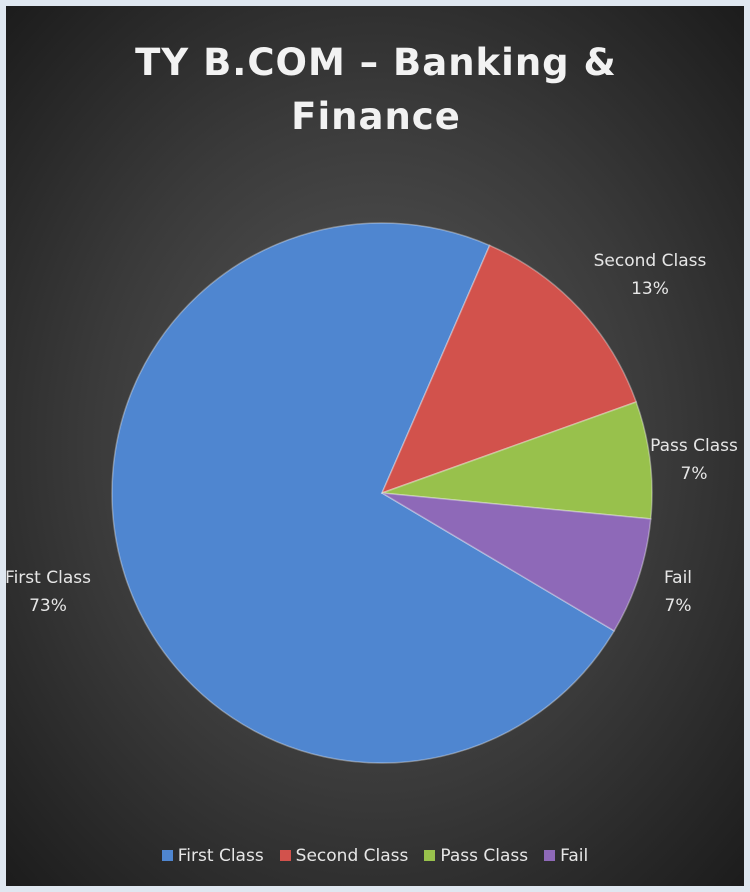 The height and width of the screenshot is (892, 750). What do you see at coordinates (48, 606) in the screenshot?
I see `data-label-value: 73%` at bounding box center [48, 606].